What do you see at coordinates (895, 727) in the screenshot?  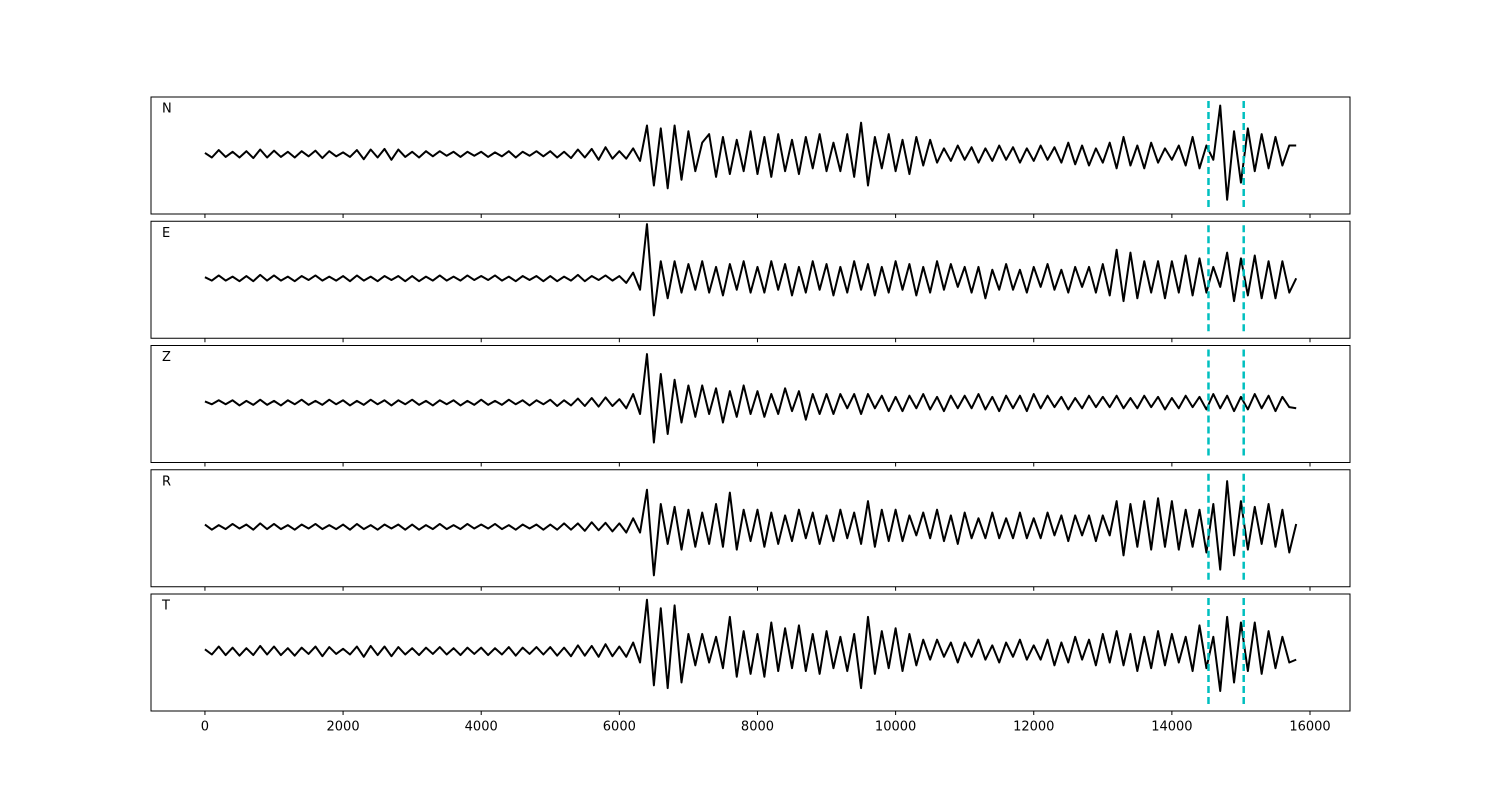 I see `x-tick-label: 10000` at bounding box center [895, 727].